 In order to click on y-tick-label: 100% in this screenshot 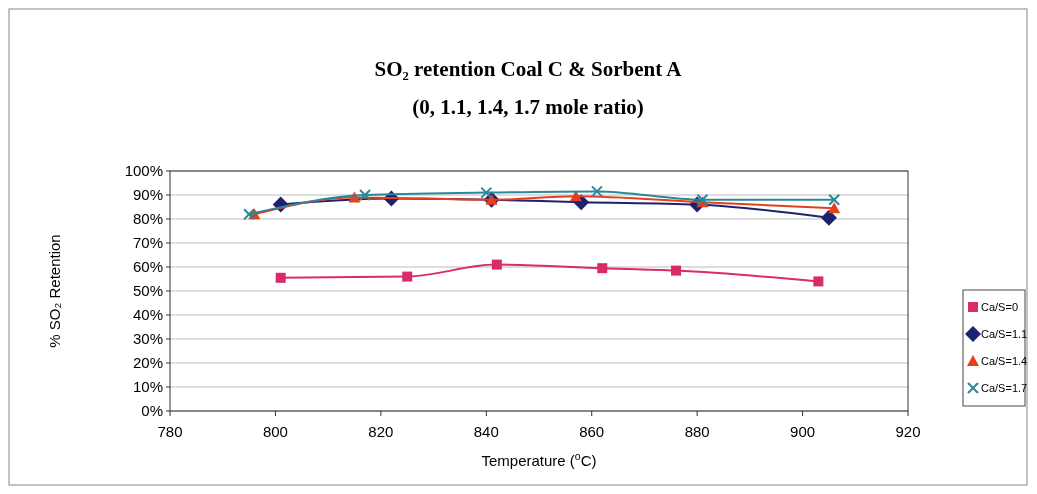, I will do `click(143, 171)`.